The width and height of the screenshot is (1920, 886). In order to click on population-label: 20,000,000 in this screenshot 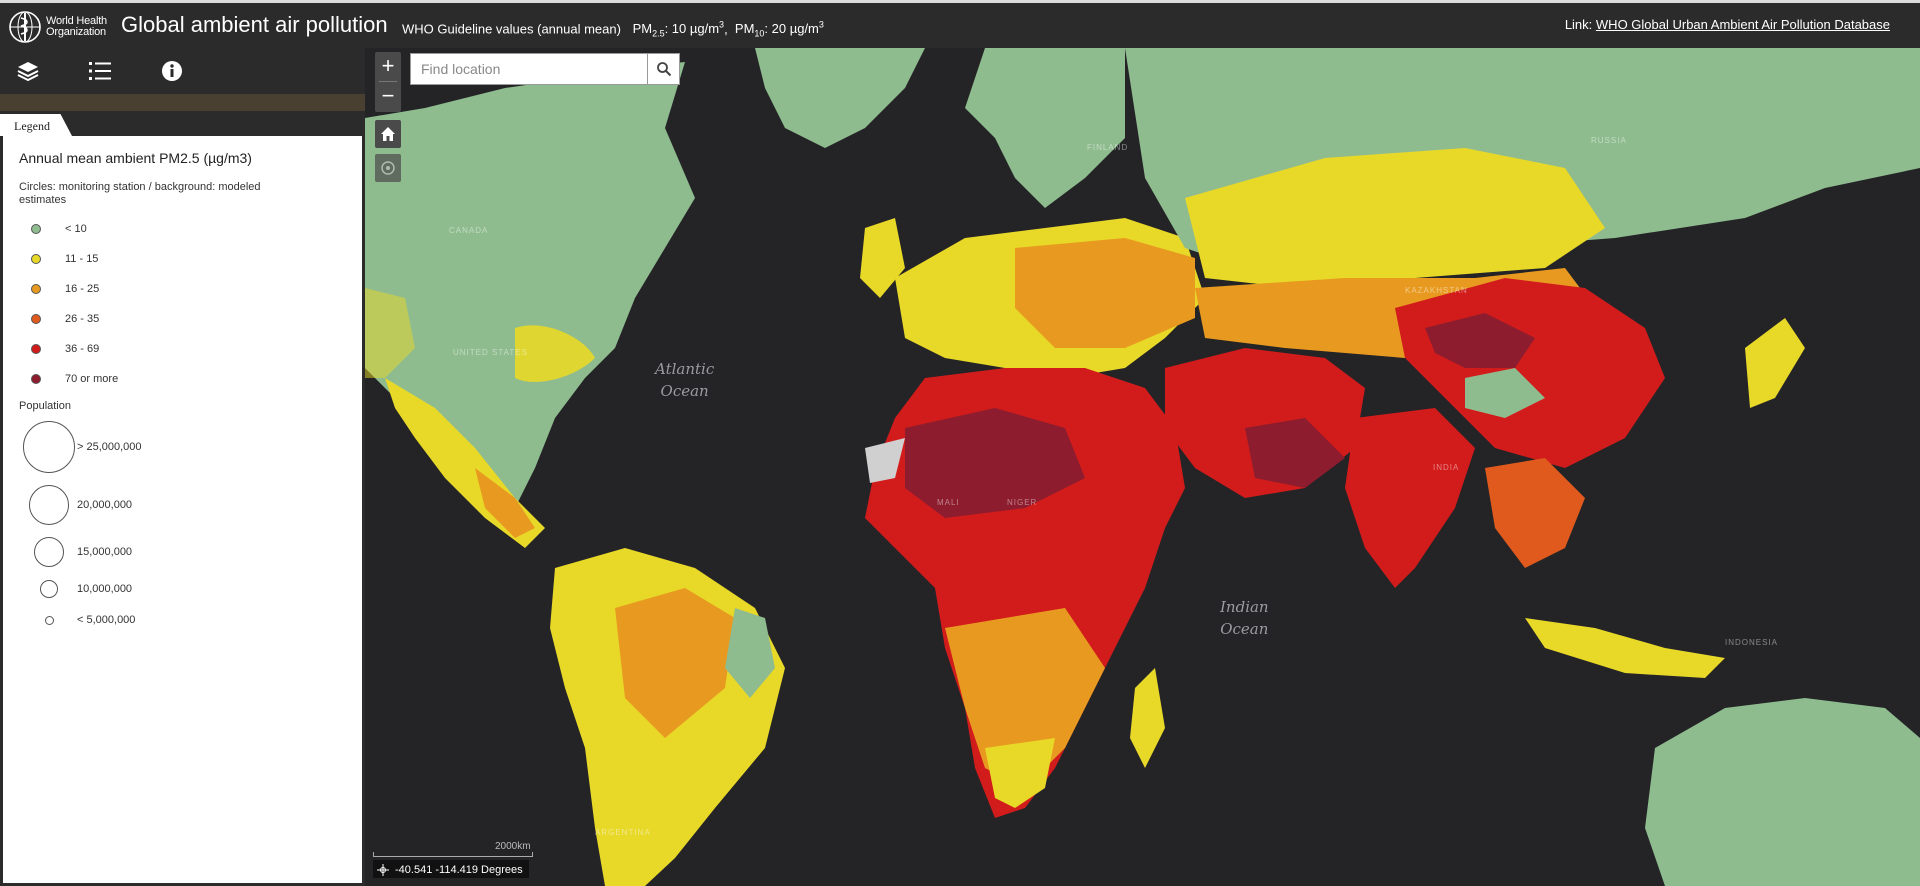, I will do `click(105, 505)`.